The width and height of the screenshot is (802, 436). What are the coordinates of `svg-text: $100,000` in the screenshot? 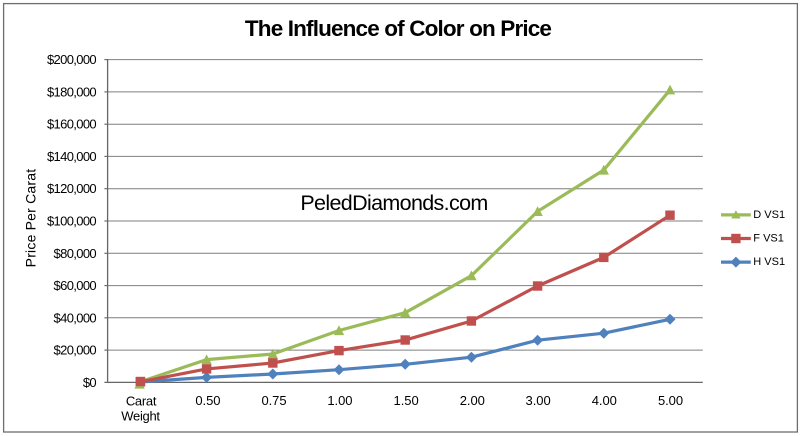 It's located at (71, 221).